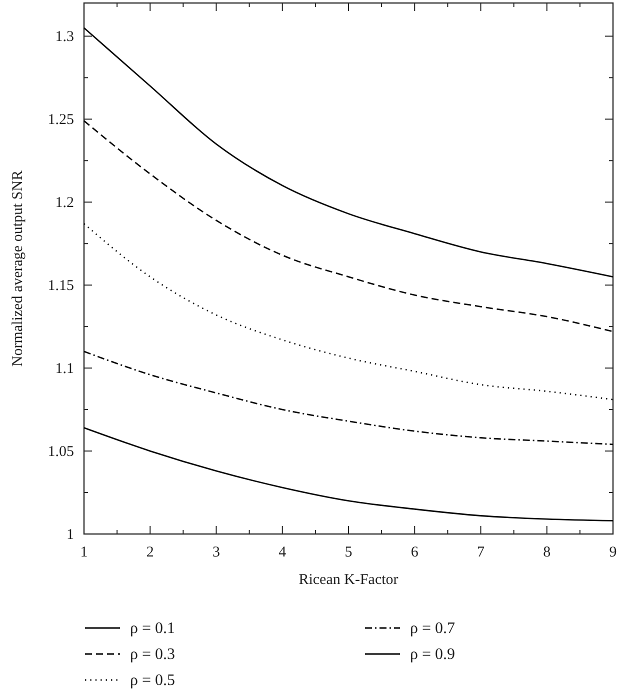  Describe the element at coordinates (414, 552) in the screenshot. I see `x-tick-label: 6` at that location.